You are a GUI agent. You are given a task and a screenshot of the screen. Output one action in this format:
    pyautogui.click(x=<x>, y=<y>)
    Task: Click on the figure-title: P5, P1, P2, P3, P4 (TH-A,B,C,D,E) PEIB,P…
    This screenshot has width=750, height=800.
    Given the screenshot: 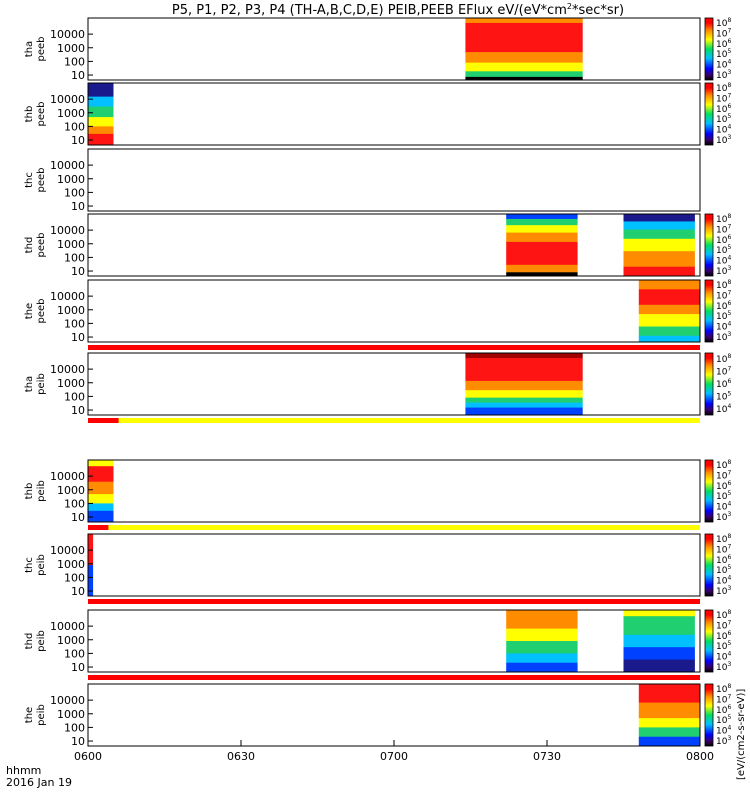 What is the action you would take?
    pyautogui.click(x=398, y=10)
    